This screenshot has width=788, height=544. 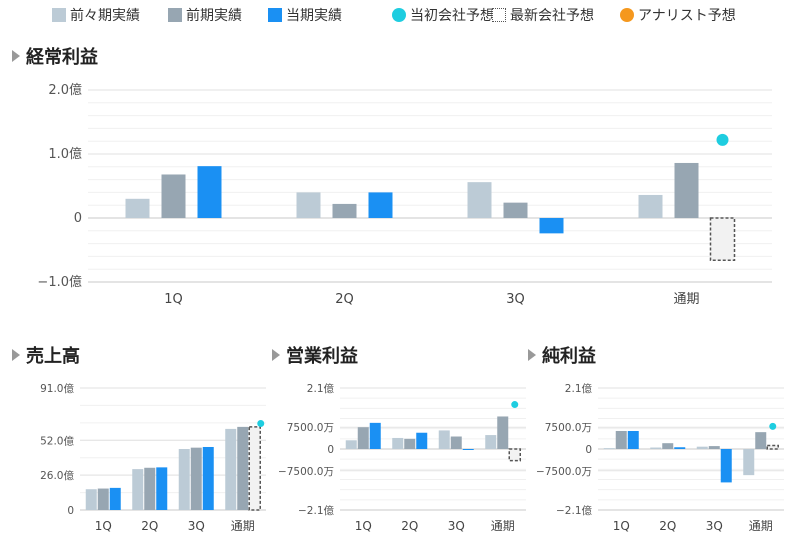 I want to click on y-tick-label: 91.0億, so click(x=57, y=388).